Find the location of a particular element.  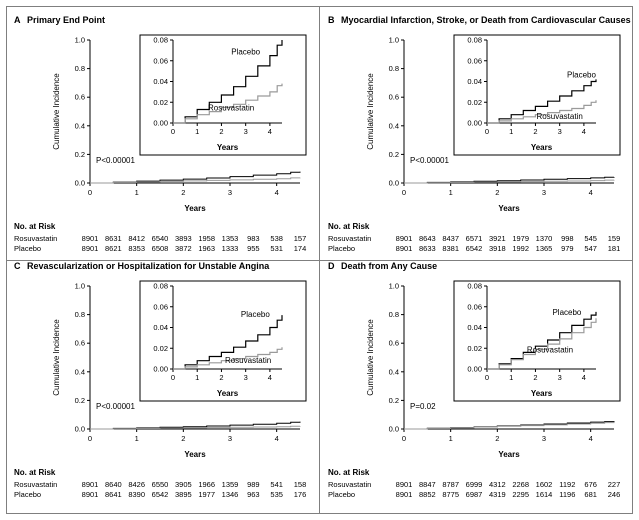

risk-value: 8621 is located at coordinates (113, 248).